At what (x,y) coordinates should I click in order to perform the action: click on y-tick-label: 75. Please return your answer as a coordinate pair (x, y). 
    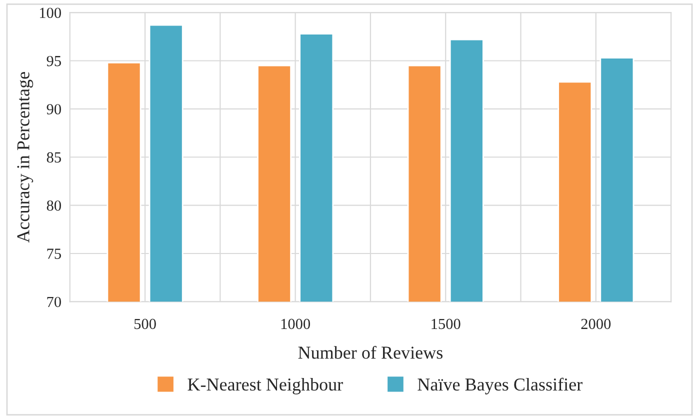
    Looking at the image, I should click on (54, 253).